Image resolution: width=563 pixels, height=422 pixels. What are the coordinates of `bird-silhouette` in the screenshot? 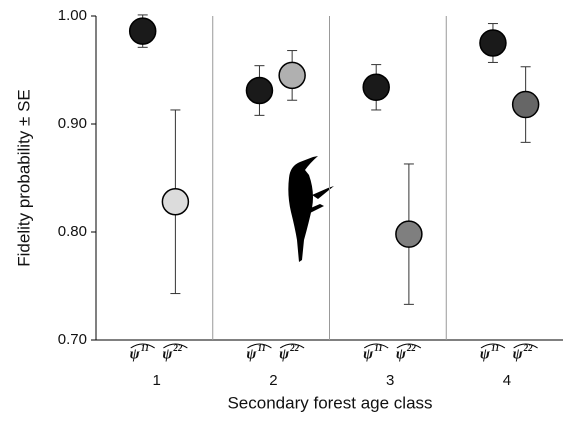 It's located at (311, 209).